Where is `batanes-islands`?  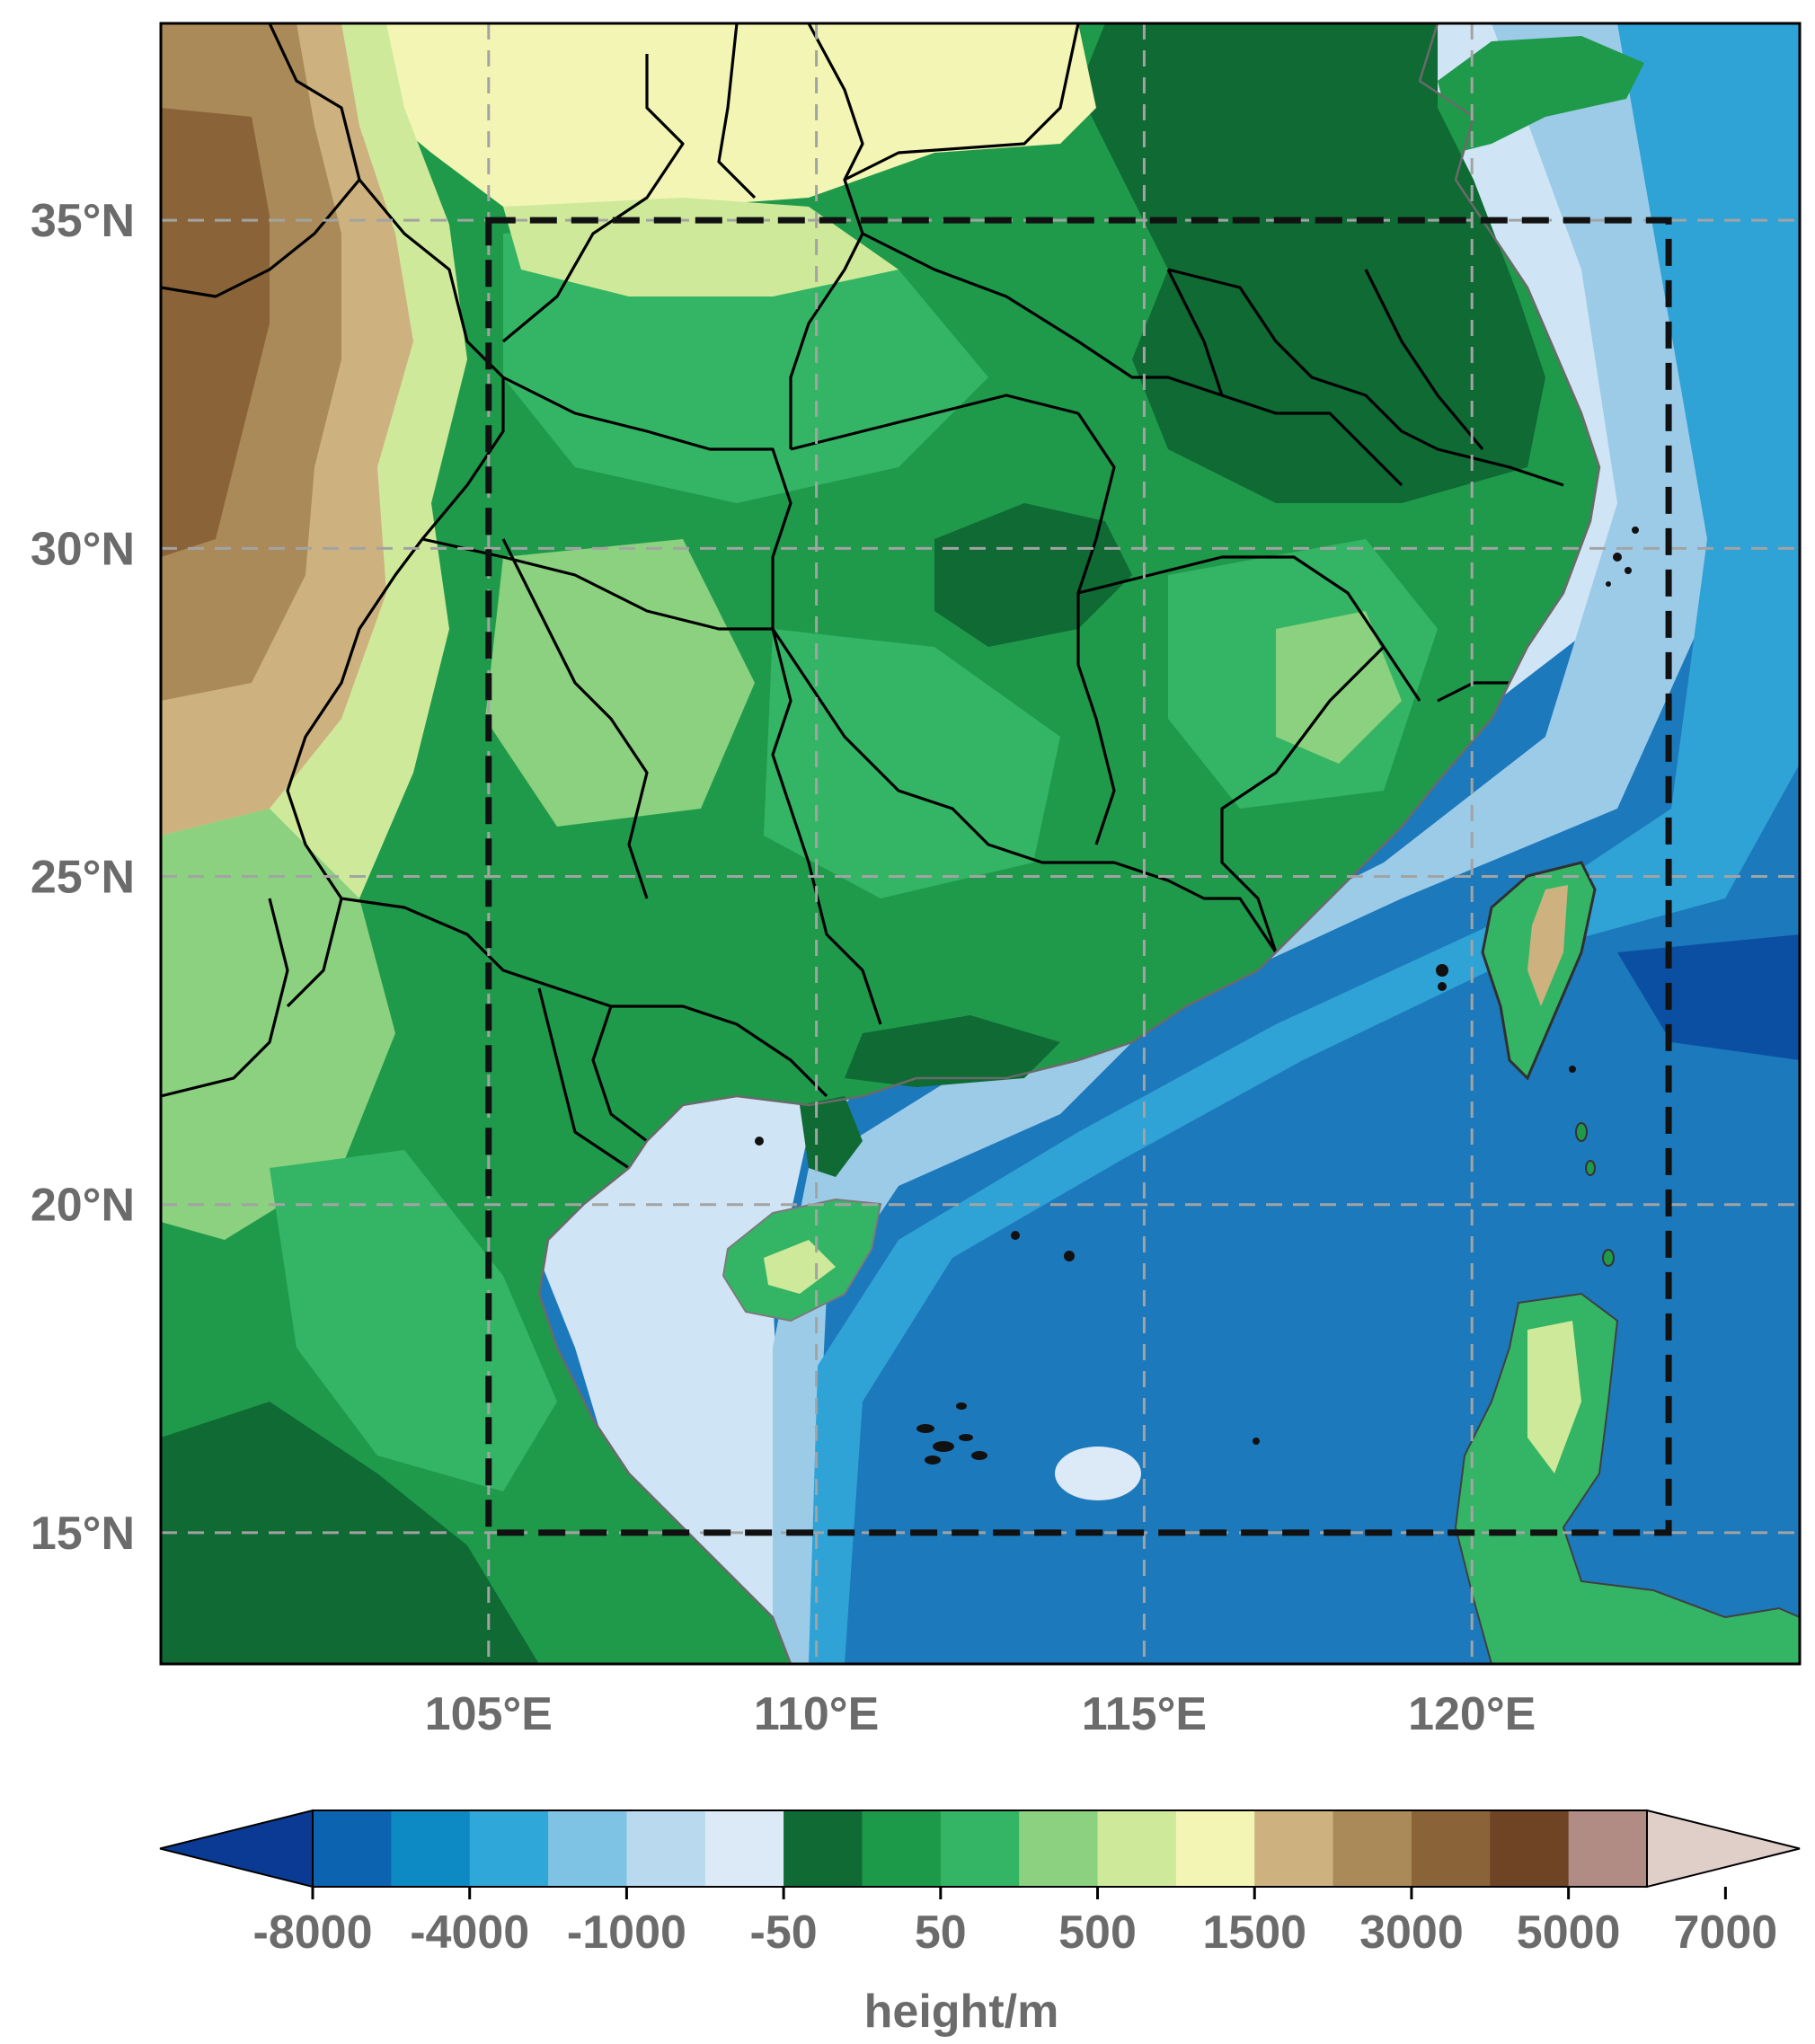 batanes-islands is located at coordinates (1595, 1194).